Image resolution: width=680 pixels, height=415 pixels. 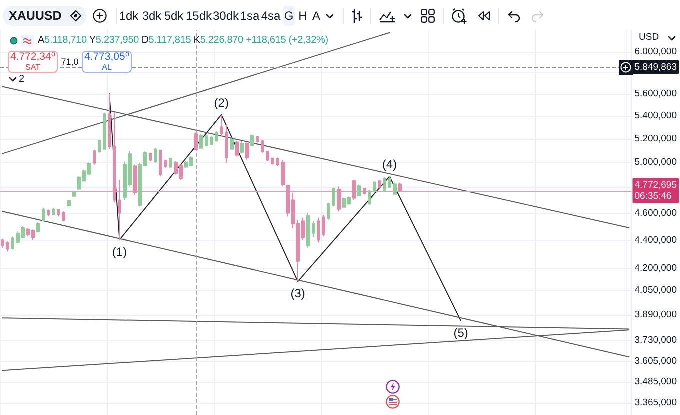 I want to click on annotation: 4.773,05⁰, so click(x=107, y=57).